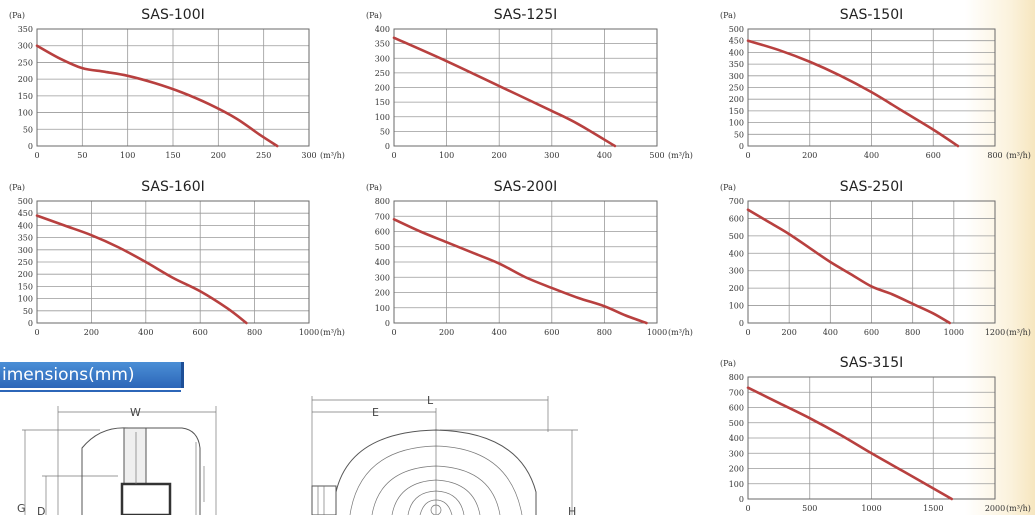  I want to click on chart-title: SAS-125I, so click(526, 15).